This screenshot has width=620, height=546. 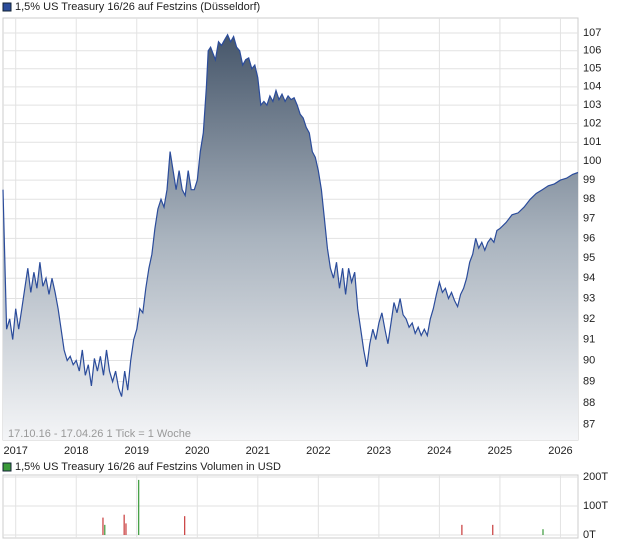 I want to click on y-tick-label: 91, so click(x=589, y=340).